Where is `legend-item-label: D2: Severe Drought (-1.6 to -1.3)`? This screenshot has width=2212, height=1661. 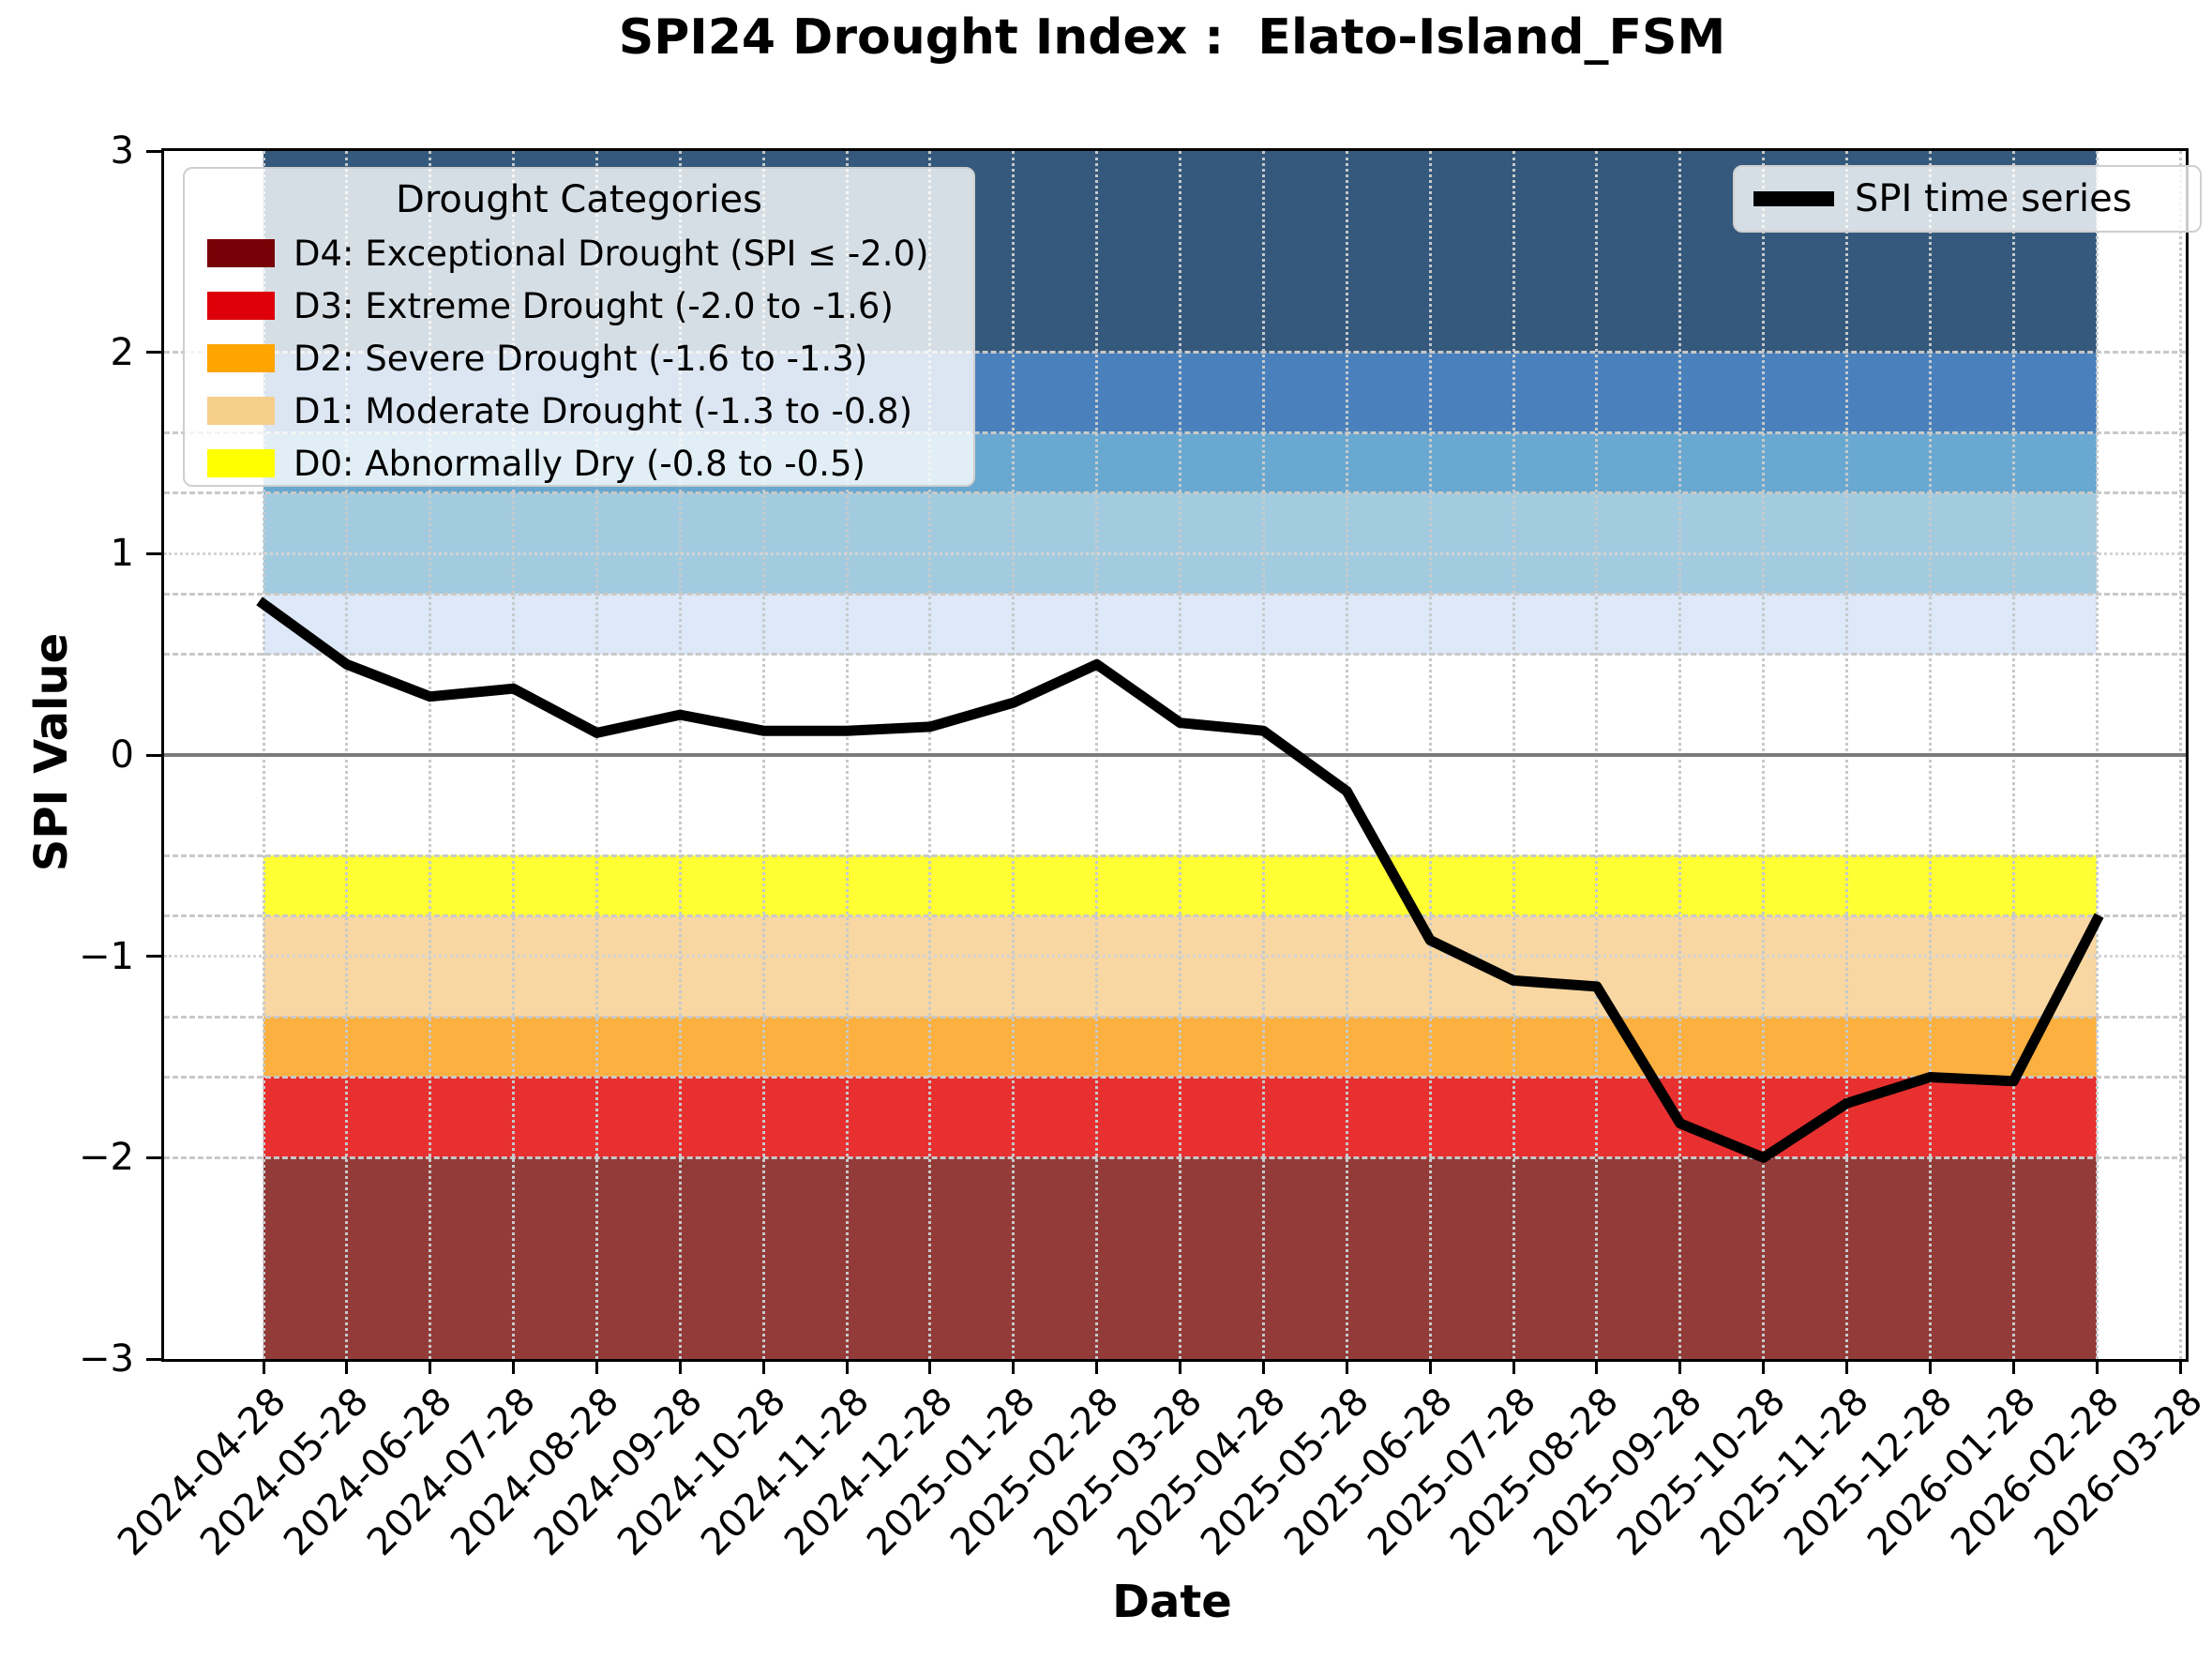 legend-item-label: D2: Severe Drought (-1.6 to -1.3) is located at coordinates (580, 358).